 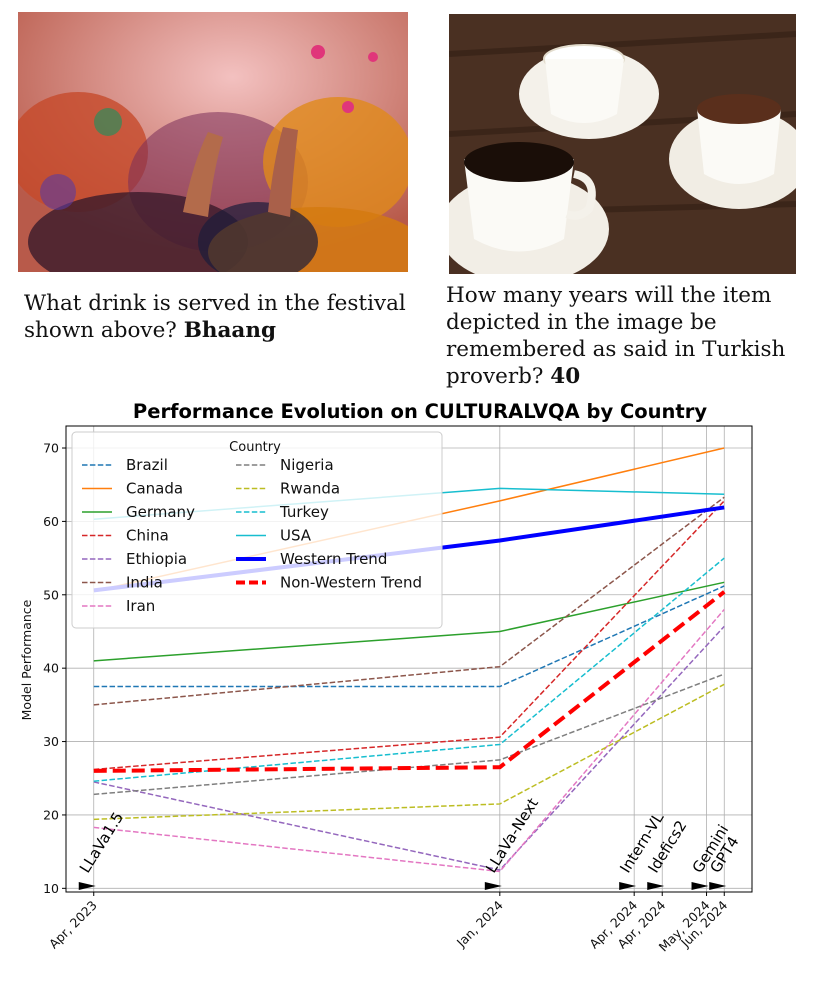 What do you see at coordinates (73, 925) in the screenshot?
I see `x-tick-label: Apr, 2023` at bounding box center [73, 925].